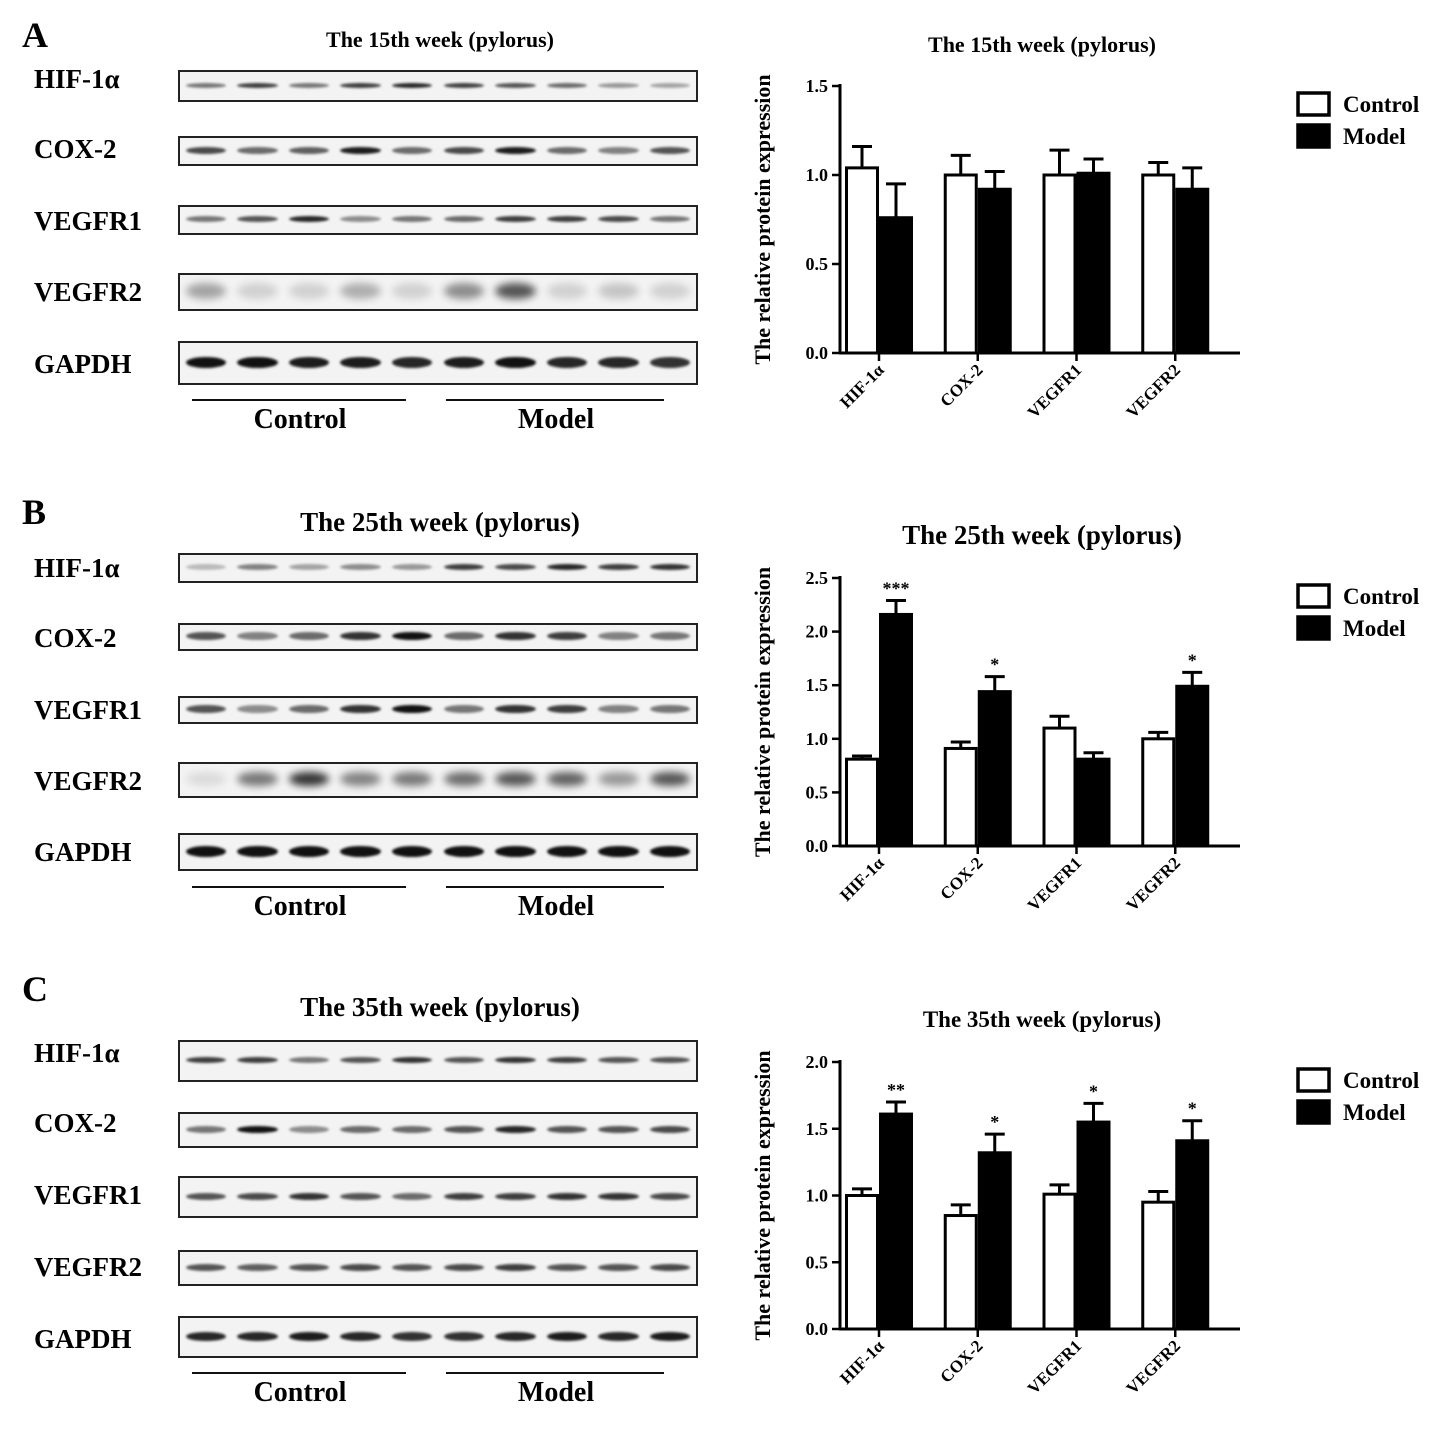 Image resolution: width=1441 pixels, height=1431 pixels. I want to click on chart-title: The 35th week (pylorus), so click(1042, 1019).